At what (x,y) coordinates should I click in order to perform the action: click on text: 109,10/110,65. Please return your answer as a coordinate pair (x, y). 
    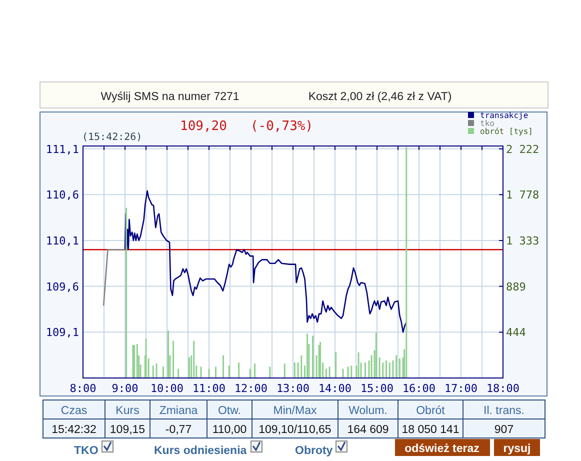
    Looking at the image, I should click on (295, 430).